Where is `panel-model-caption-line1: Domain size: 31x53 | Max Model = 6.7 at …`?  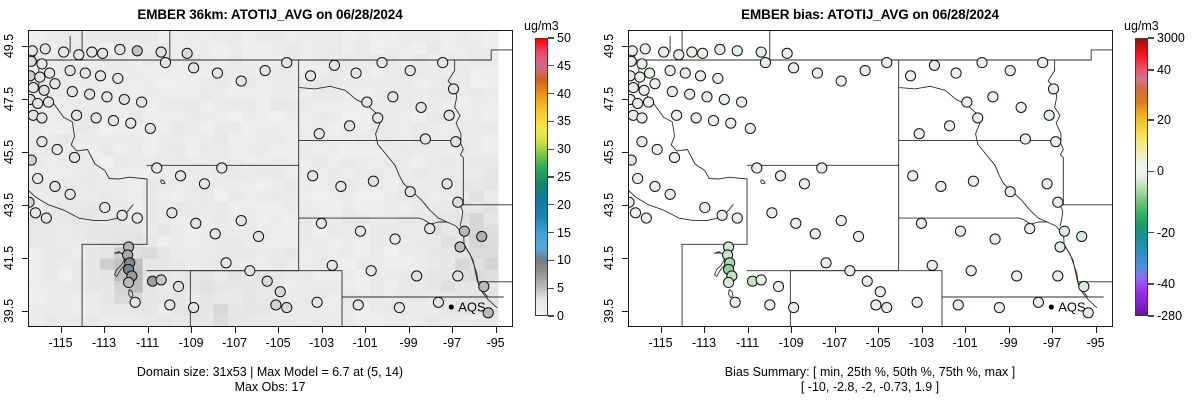
panel-model-caption-line1: Domain size: 31x53 | Max Model = 6.7 at … is located at coordinates (270, 372).